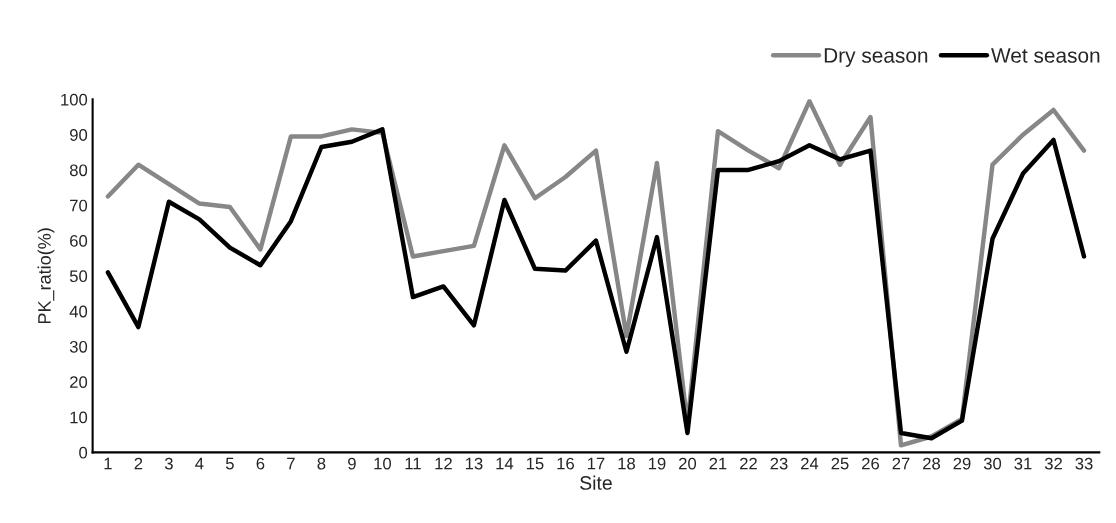 The height and width of the screenshot is (523, 1116). I want to click on x-tick-label: 27, so click(901, 463).